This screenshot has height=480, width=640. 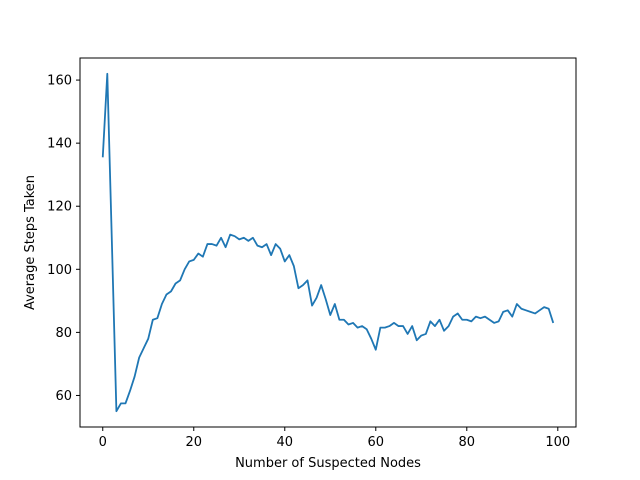 What do you see at coordinates (59, 144) in the screenshot?
I see `y-tick-label: 140` at bounding box center [59, 144].